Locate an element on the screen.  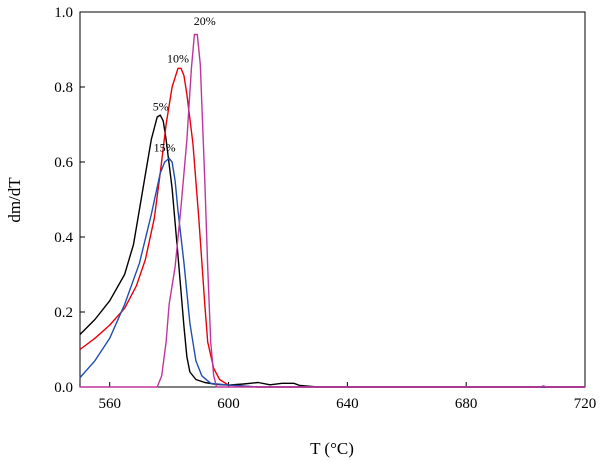
x-tick-label: 600 is located at coordinates (228, 404).